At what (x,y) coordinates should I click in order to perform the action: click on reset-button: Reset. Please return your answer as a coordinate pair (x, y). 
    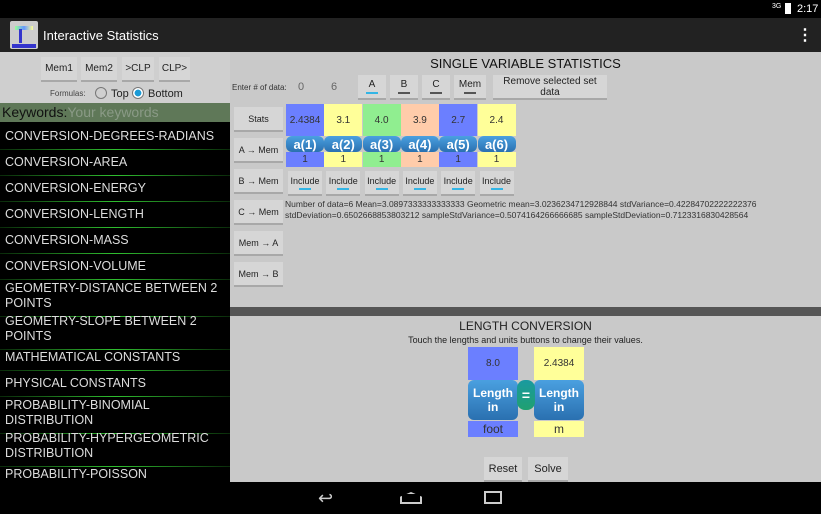
    Looking at the image, I should click on (503, 469).